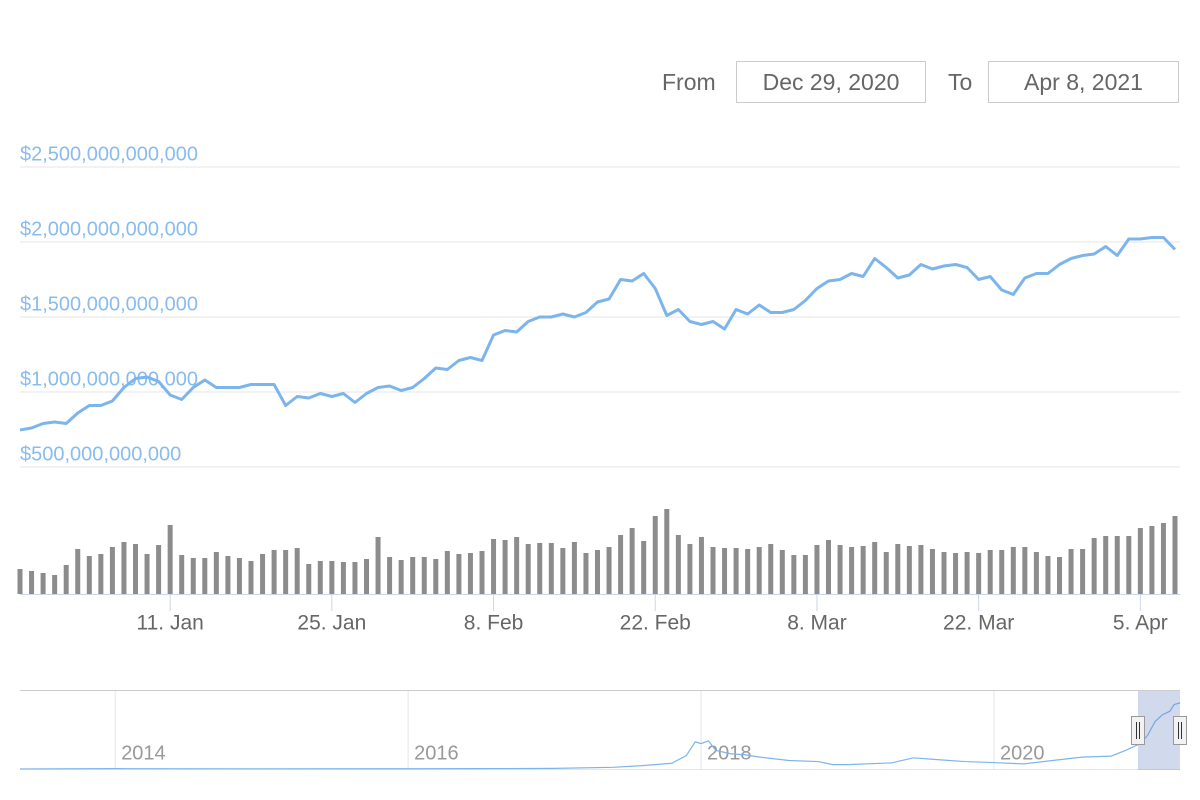  Describe the element at coordinates (109, 379) in the screenshot. I see `y-tick-label: $1,000,000,000,000` at that location.